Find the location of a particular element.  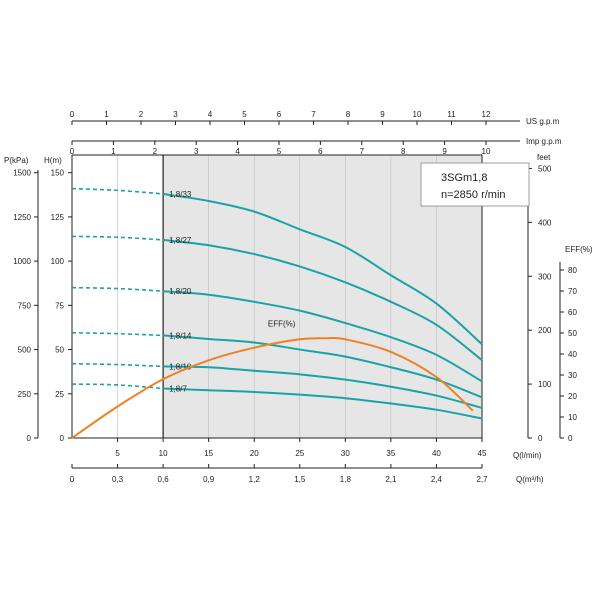

q-m3h-tick-label: 2,1 is located at coordinates (391, 479).